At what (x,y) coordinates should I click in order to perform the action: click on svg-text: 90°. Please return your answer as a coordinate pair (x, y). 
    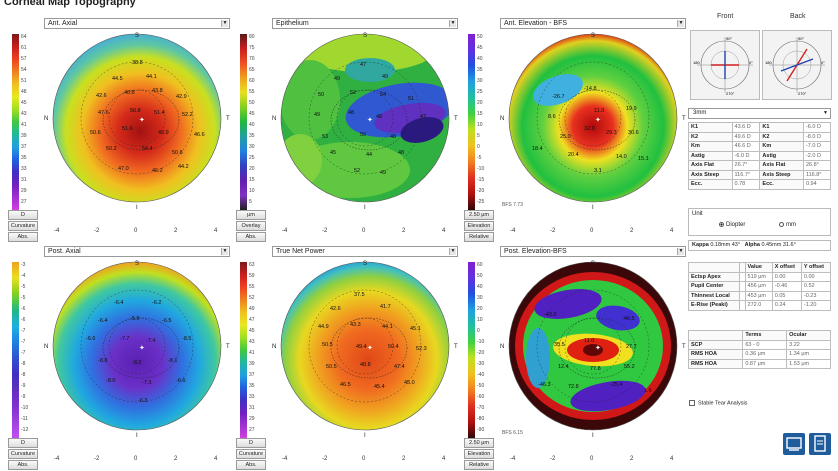
    Looking at the image, I should click on (801, 38).